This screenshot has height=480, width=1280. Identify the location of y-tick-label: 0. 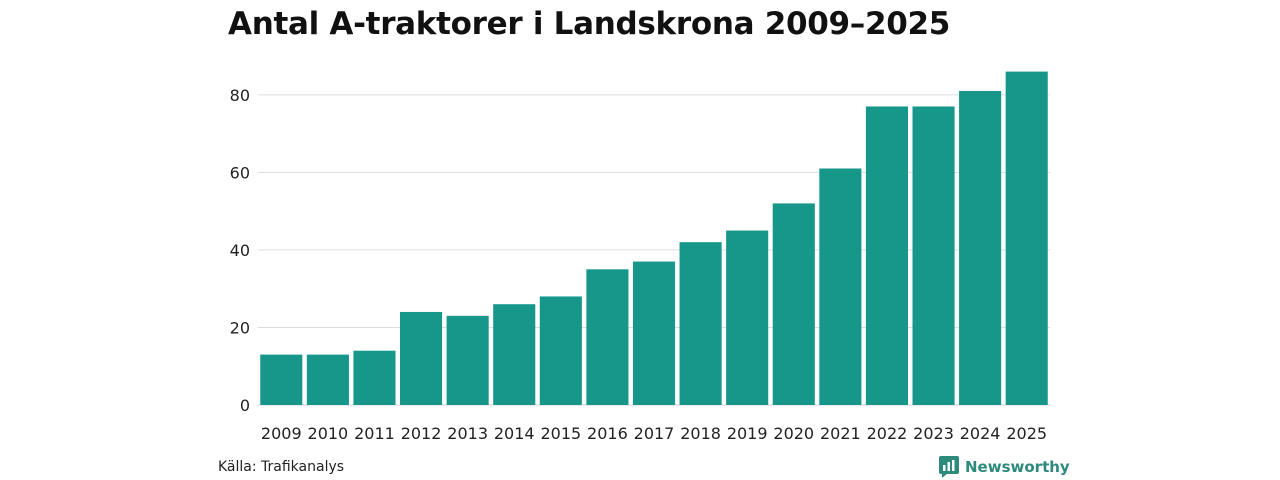
(245, 405).